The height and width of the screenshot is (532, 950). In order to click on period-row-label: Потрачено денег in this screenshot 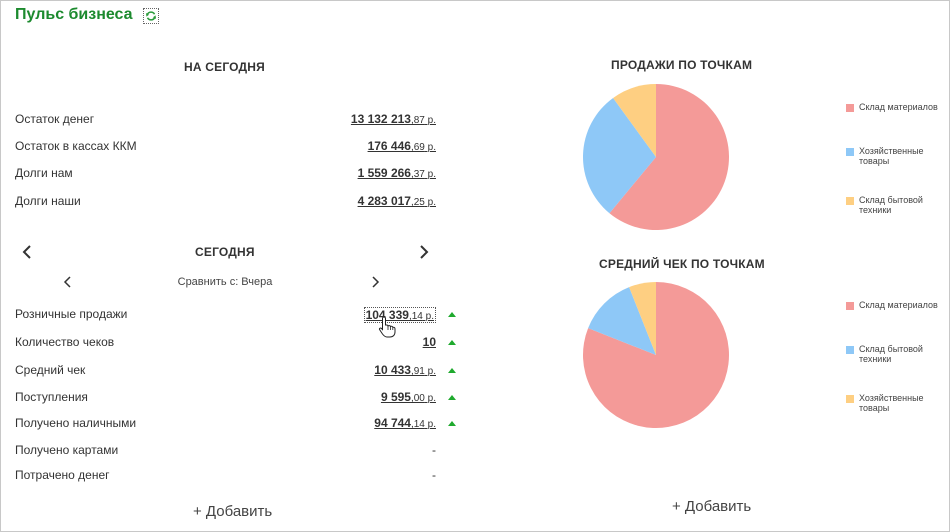, I will do `click(62, 475)`.